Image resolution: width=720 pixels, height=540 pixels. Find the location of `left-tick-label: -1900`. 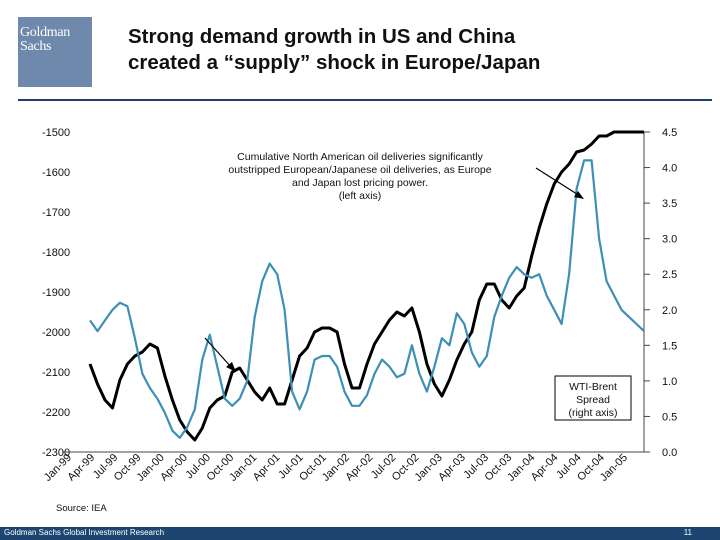

left-tick-label: -1900 is located at coordinates (56, 293).